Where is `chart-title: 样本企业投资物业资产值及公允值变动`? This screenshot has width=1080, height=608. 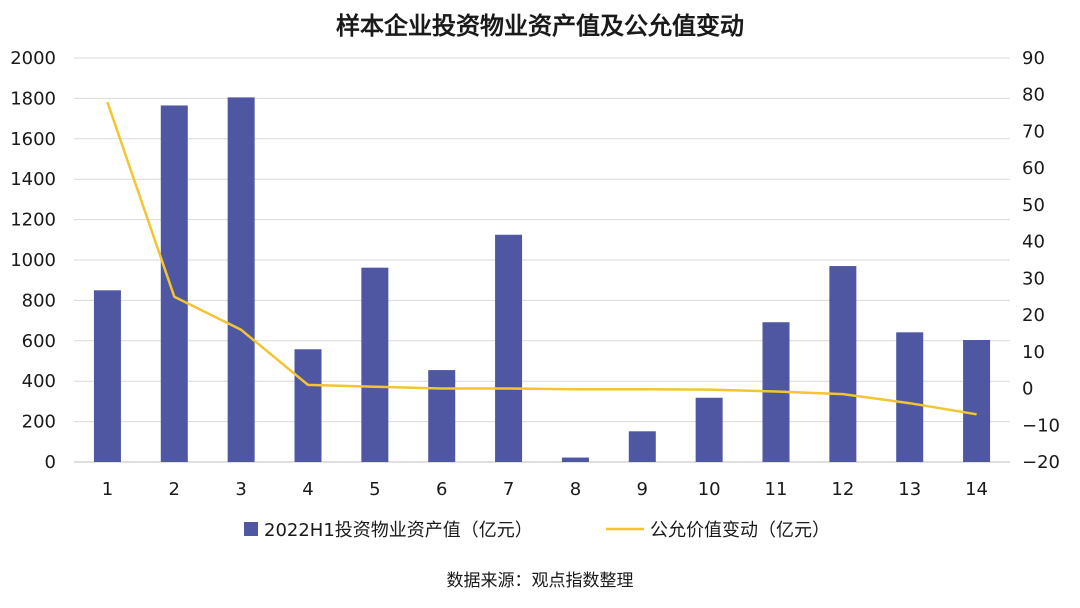
chart-title: 样本企业投资物业资产值及公允值变动 is located at coordinates (540, 26).